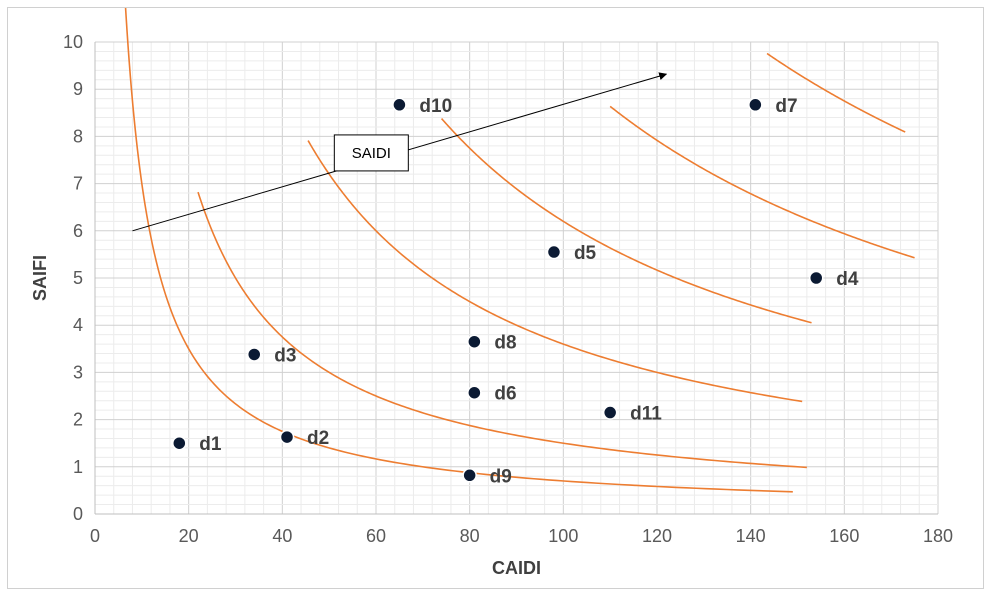  What do you see at coordinates (646, 414) in the screenshot?
I see `data-label-d11: d11` at bounding box center [646, 414].